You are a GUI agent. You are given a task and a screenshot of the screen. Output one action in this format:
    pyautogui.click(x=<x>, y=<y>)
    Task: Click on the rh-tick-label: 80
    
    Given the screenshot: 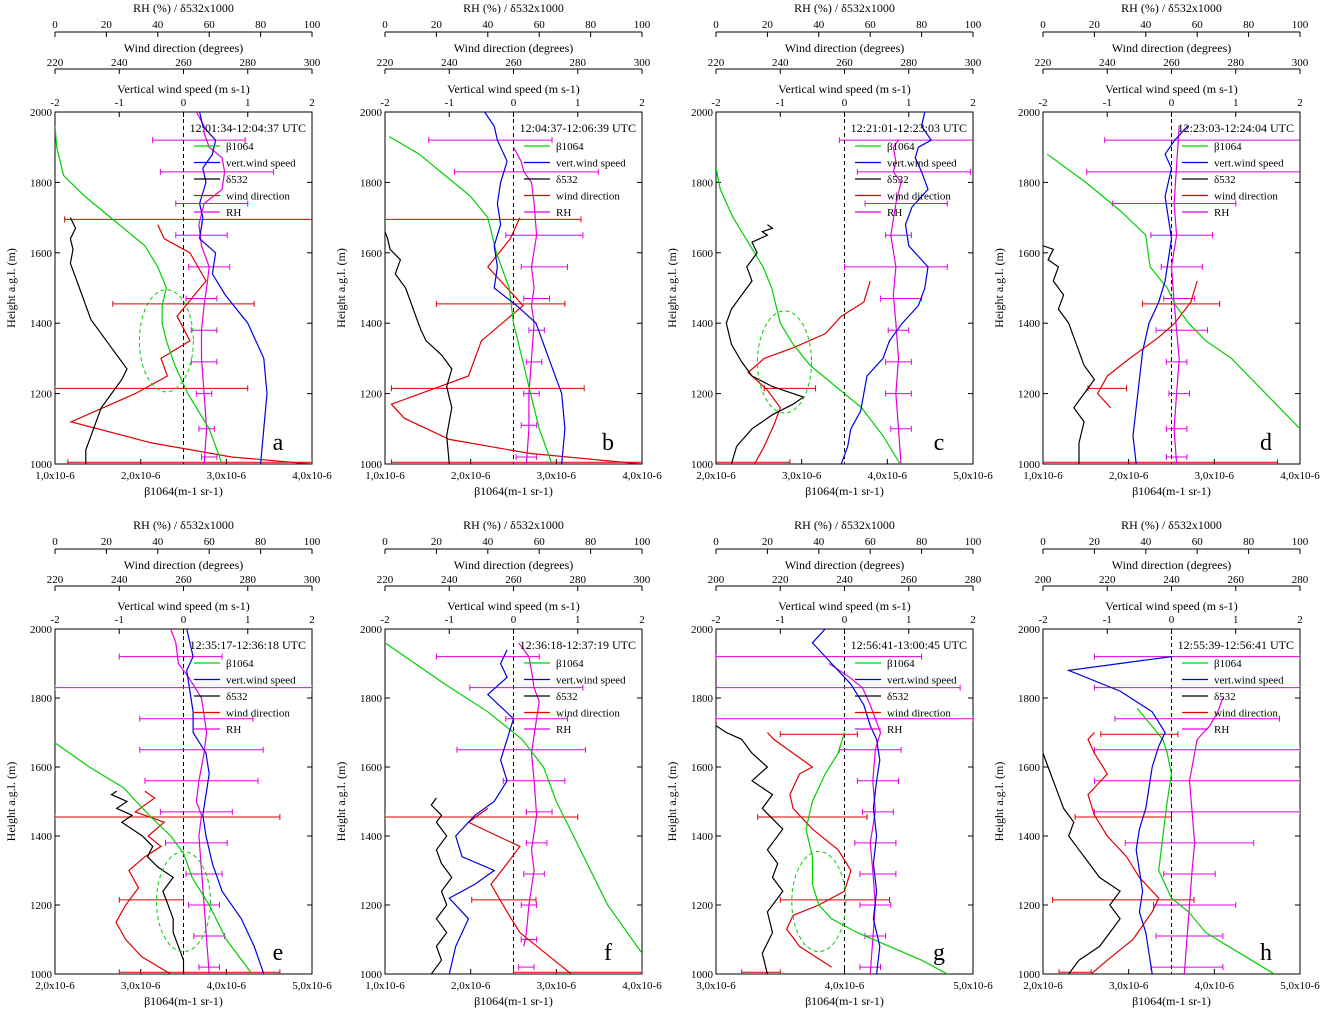 What is the action you would take?
    pyautogui.click(x=591, y=25)
    